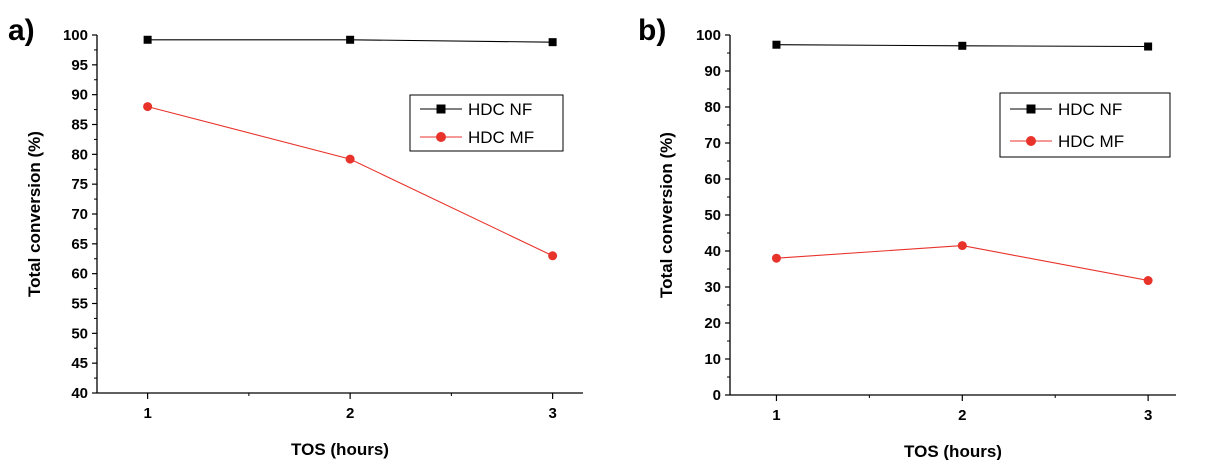  I want to click on y-tick-label: 95, so click(79, 65).